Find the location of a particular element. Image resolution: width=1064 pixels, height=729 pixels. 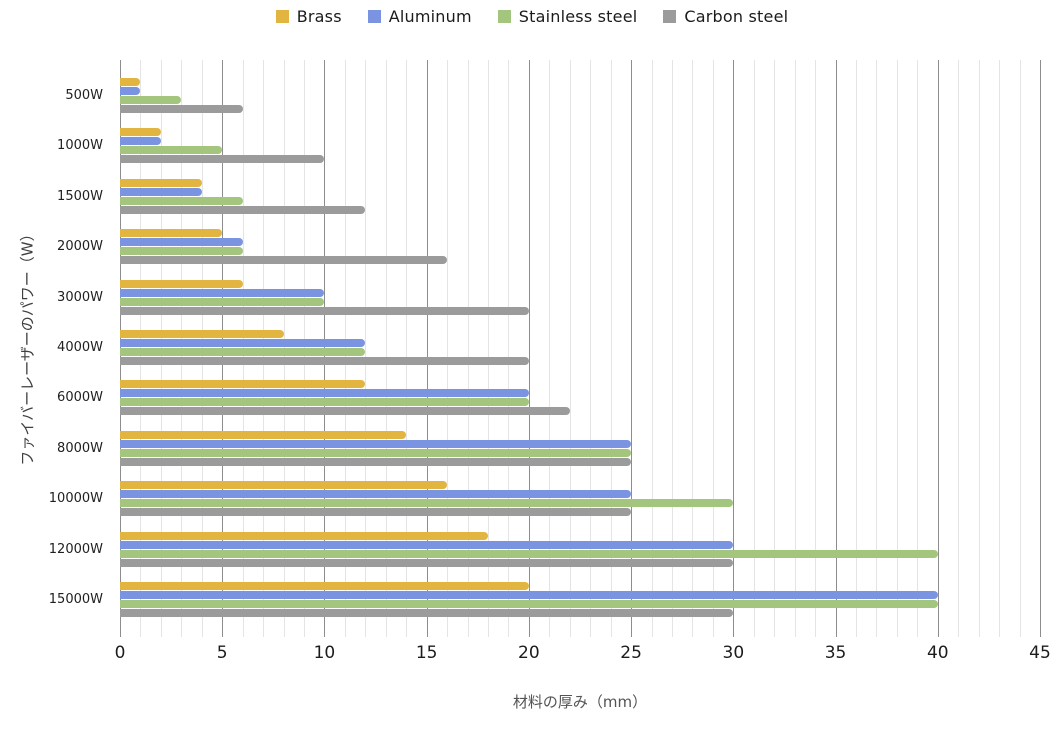

bar-stainless-steel-2000w is located at coordinates (181, 251).